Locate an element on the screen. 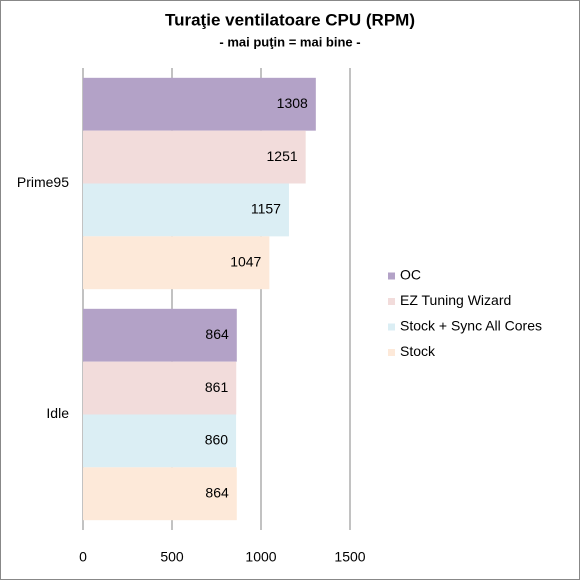  legend-label: Stock + Sync All Cores is located at coordinates (471, 326).